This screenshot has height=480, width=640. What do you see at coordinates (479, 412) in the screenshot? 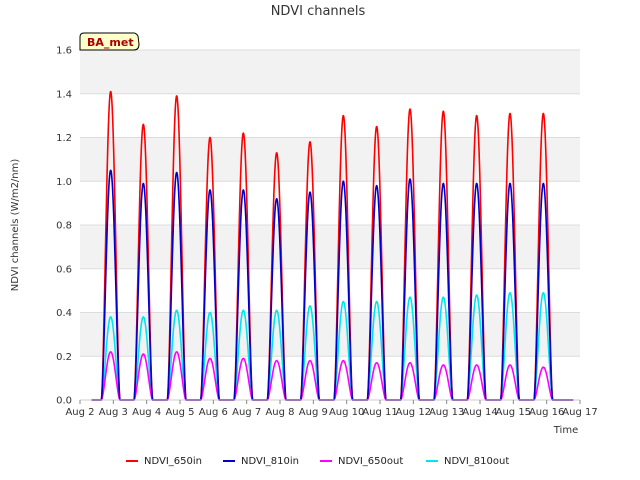
I see `x-tick-label: Aug 14` at bounding box center [479, 412].